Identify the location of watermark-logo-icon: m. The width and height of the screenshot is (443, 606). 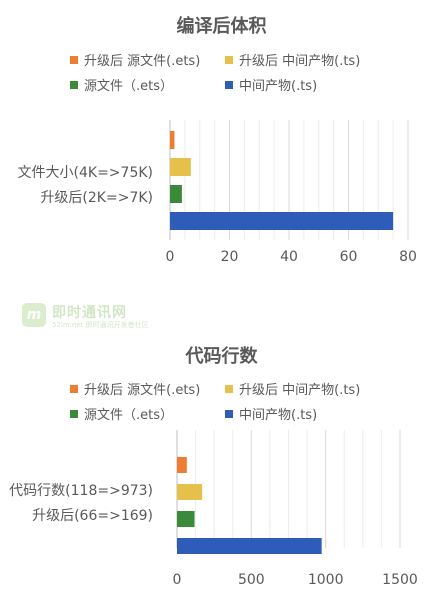
(34, 315).